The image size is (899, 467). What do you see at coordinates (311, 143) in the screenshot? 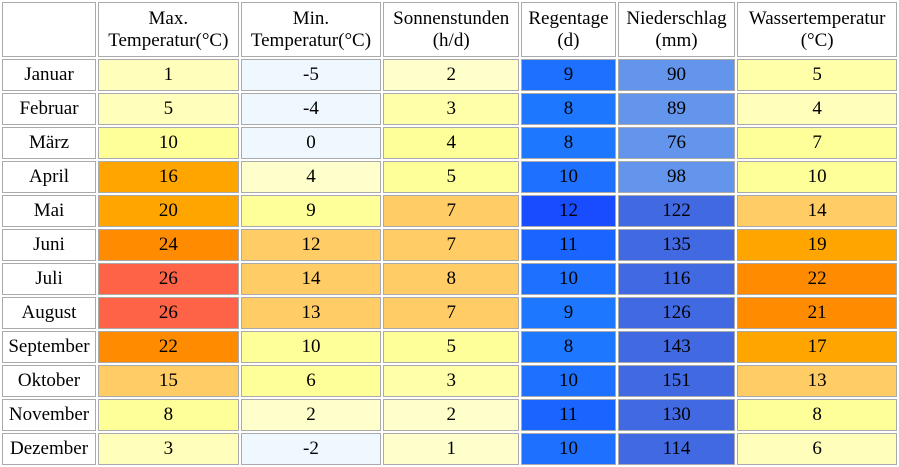
I see `min-temp-cell: 0` at bounding box center [311, 143].